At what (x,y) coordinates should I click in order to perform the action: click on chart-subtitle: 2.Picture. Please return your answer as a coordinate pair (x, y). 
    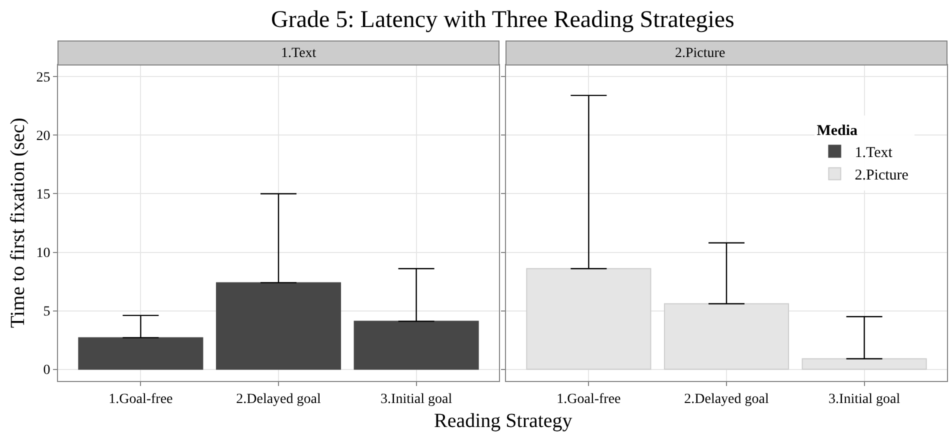
    Looking at the image, I should click on (700, 53).